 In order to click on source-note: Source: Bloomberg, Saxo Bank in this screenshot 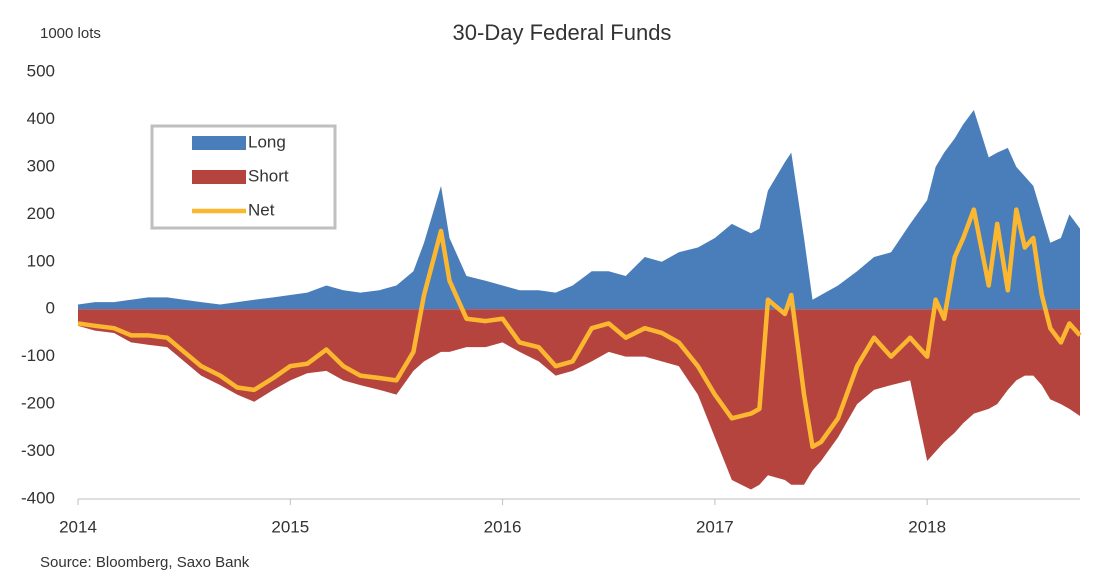, I will do `click(145, 562)`.